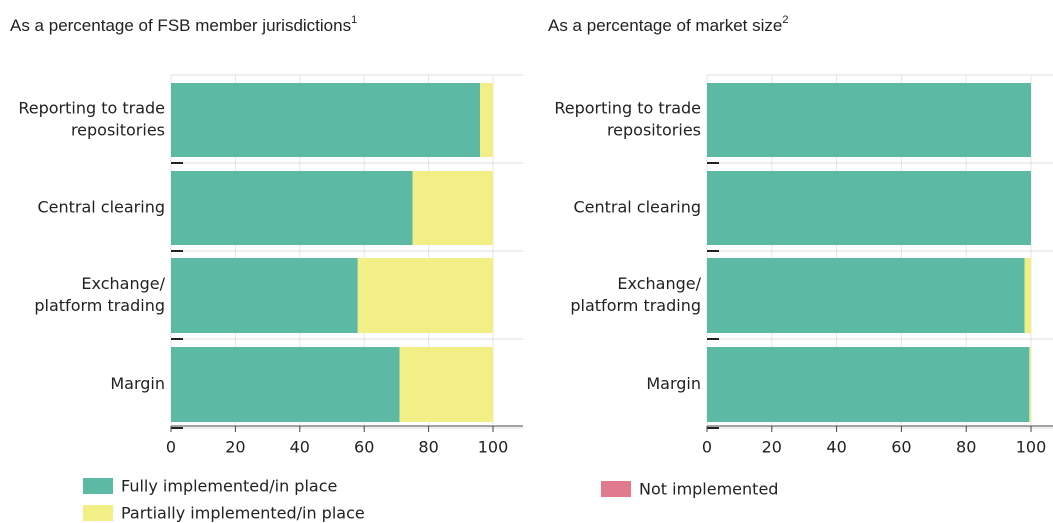 Image resolution: width=1053 pixels, height=523 pixels. I want to click on legend-label: Not implemented, so click(708, 489).